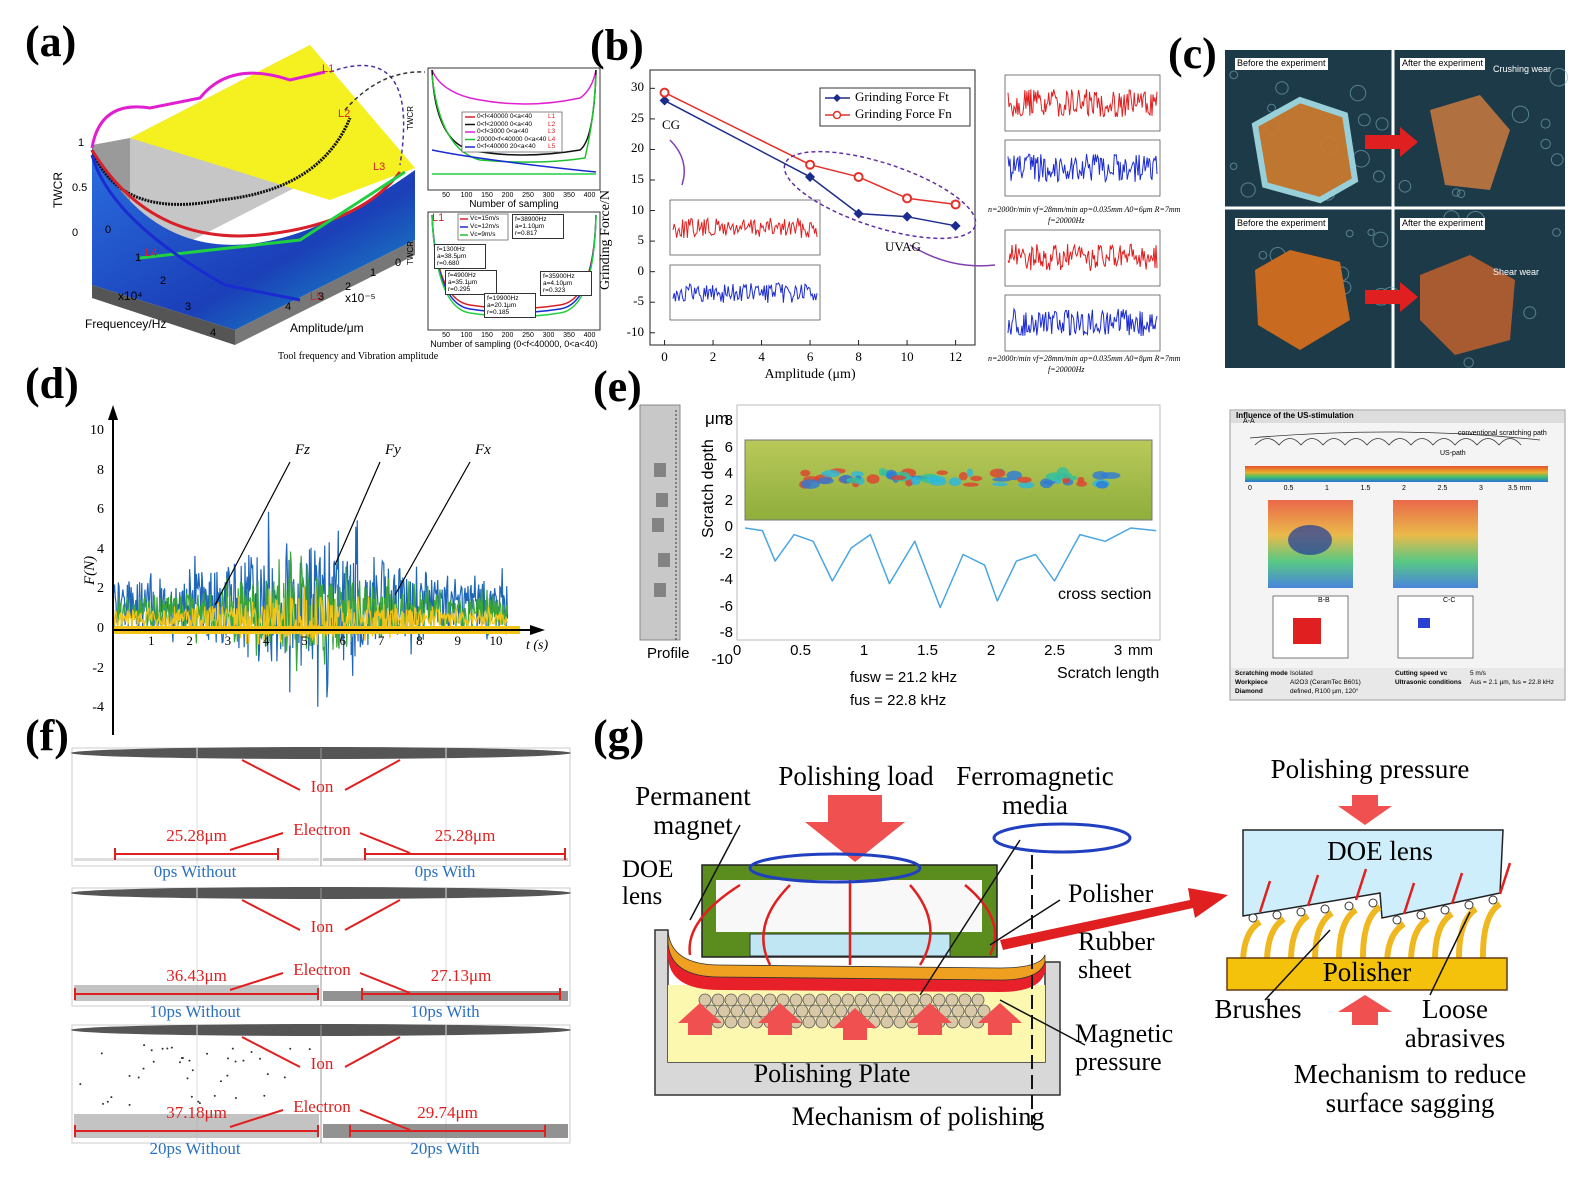 The width and height of the screenshot is (1595, 1181). Describe the element at coordinates (1395, 436) in the screenshot. I see `scratch-path` at that location.